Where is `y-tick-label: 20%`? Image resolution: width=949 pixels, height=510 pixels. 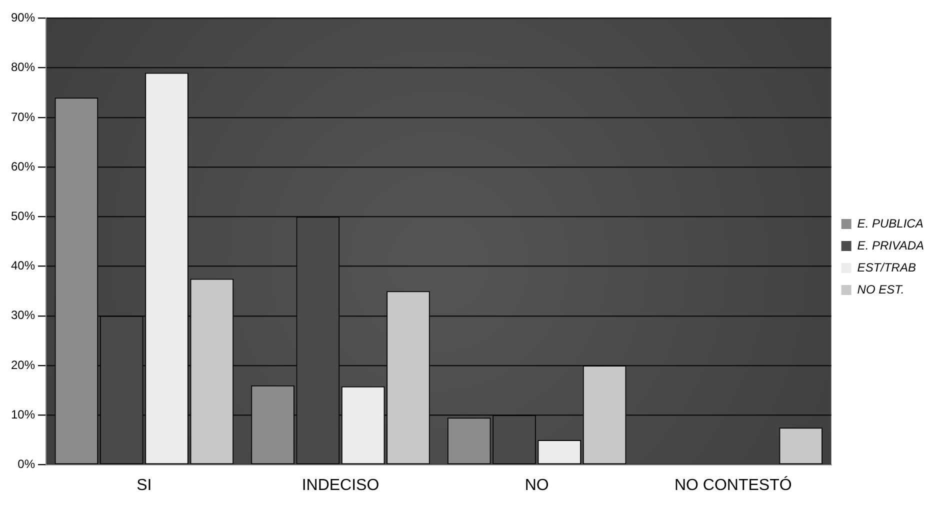 y-tick-label: 20% is located at coordinates (23, 365).